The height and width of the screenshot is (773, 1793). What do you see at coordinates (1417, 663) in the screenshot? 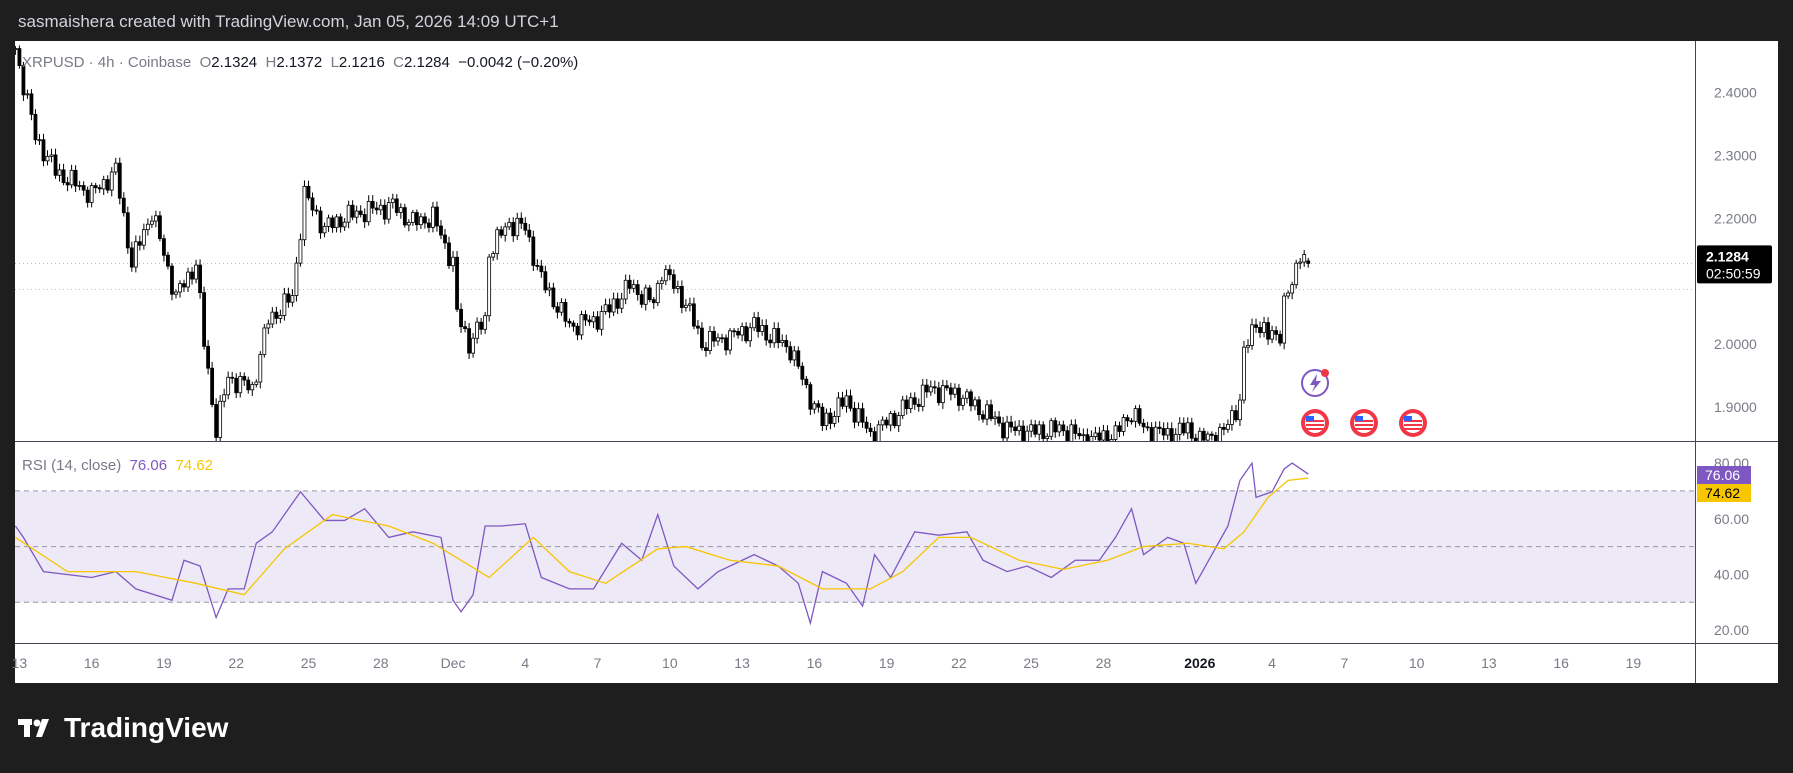
I see `time-tick-label: 10` at bounding box center [1417, 663].